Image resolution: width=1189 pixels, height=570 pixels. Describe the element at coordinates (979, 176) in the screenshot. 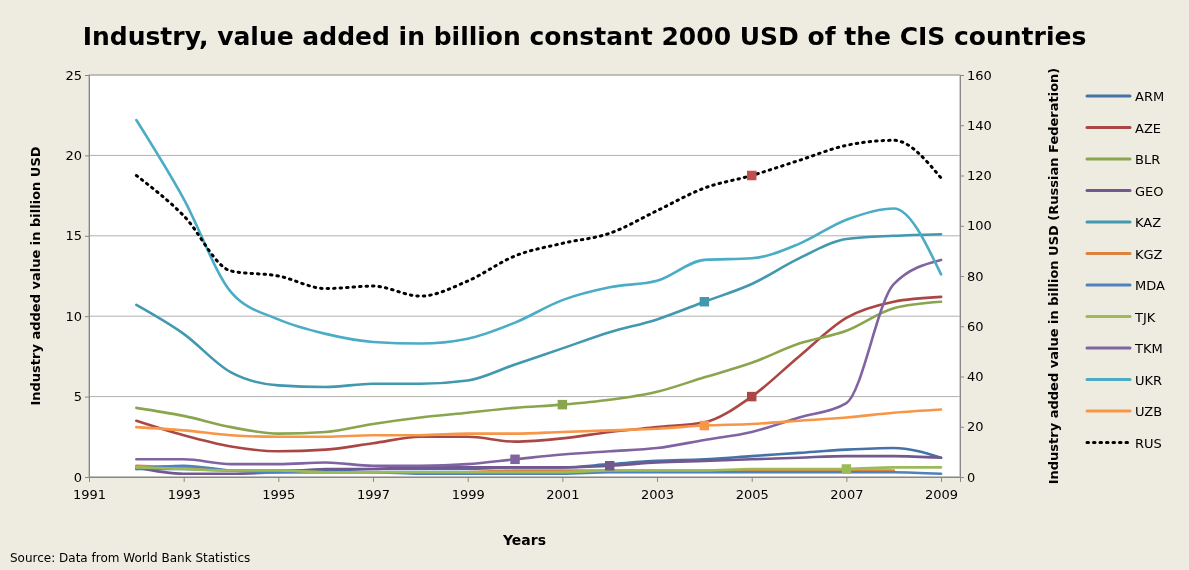

I see `y2-tick-label: 120` at that location.